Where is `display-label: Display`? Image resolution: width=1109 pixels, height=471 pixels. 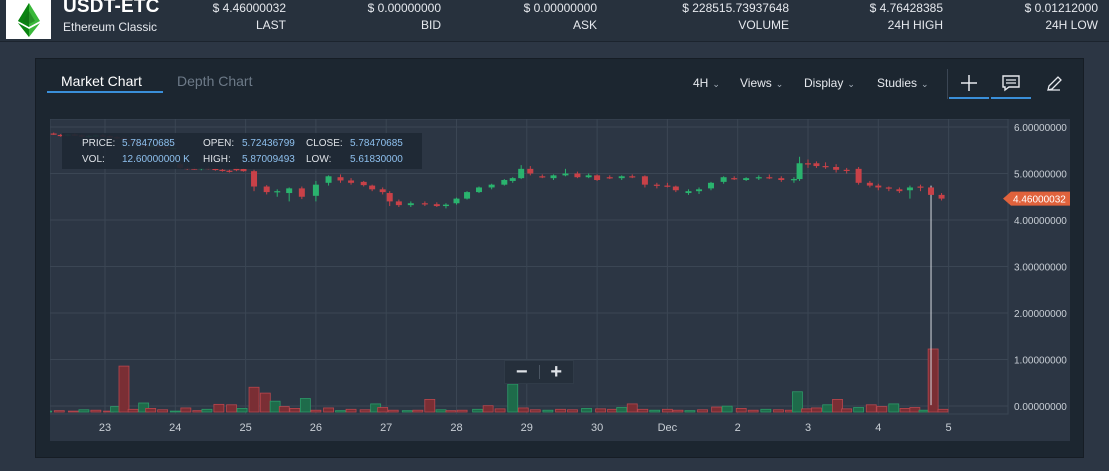
display-label: Display is located at coordinates (824, 83).